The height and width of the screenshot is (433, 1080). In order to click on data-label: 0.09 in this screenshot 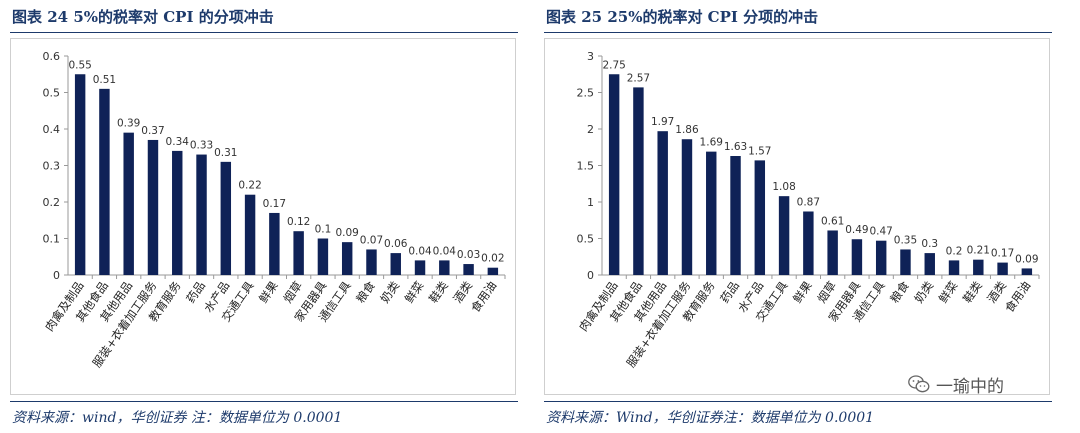, I will do `click(346, 233)`.